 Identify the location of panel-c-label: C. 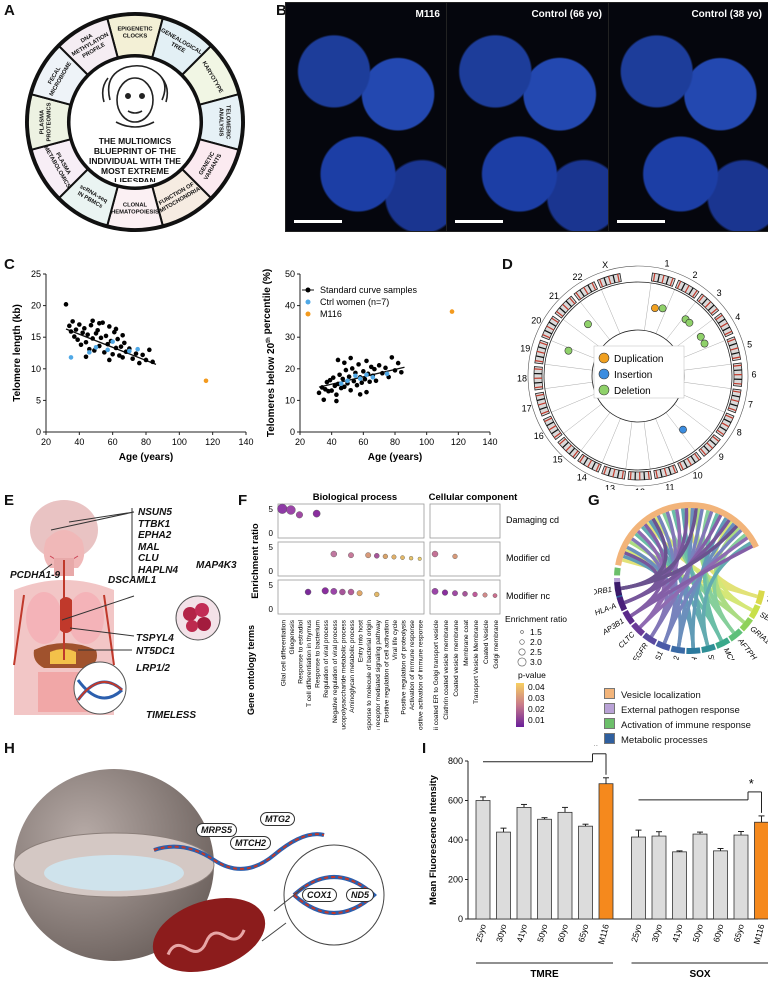
(9, 264).